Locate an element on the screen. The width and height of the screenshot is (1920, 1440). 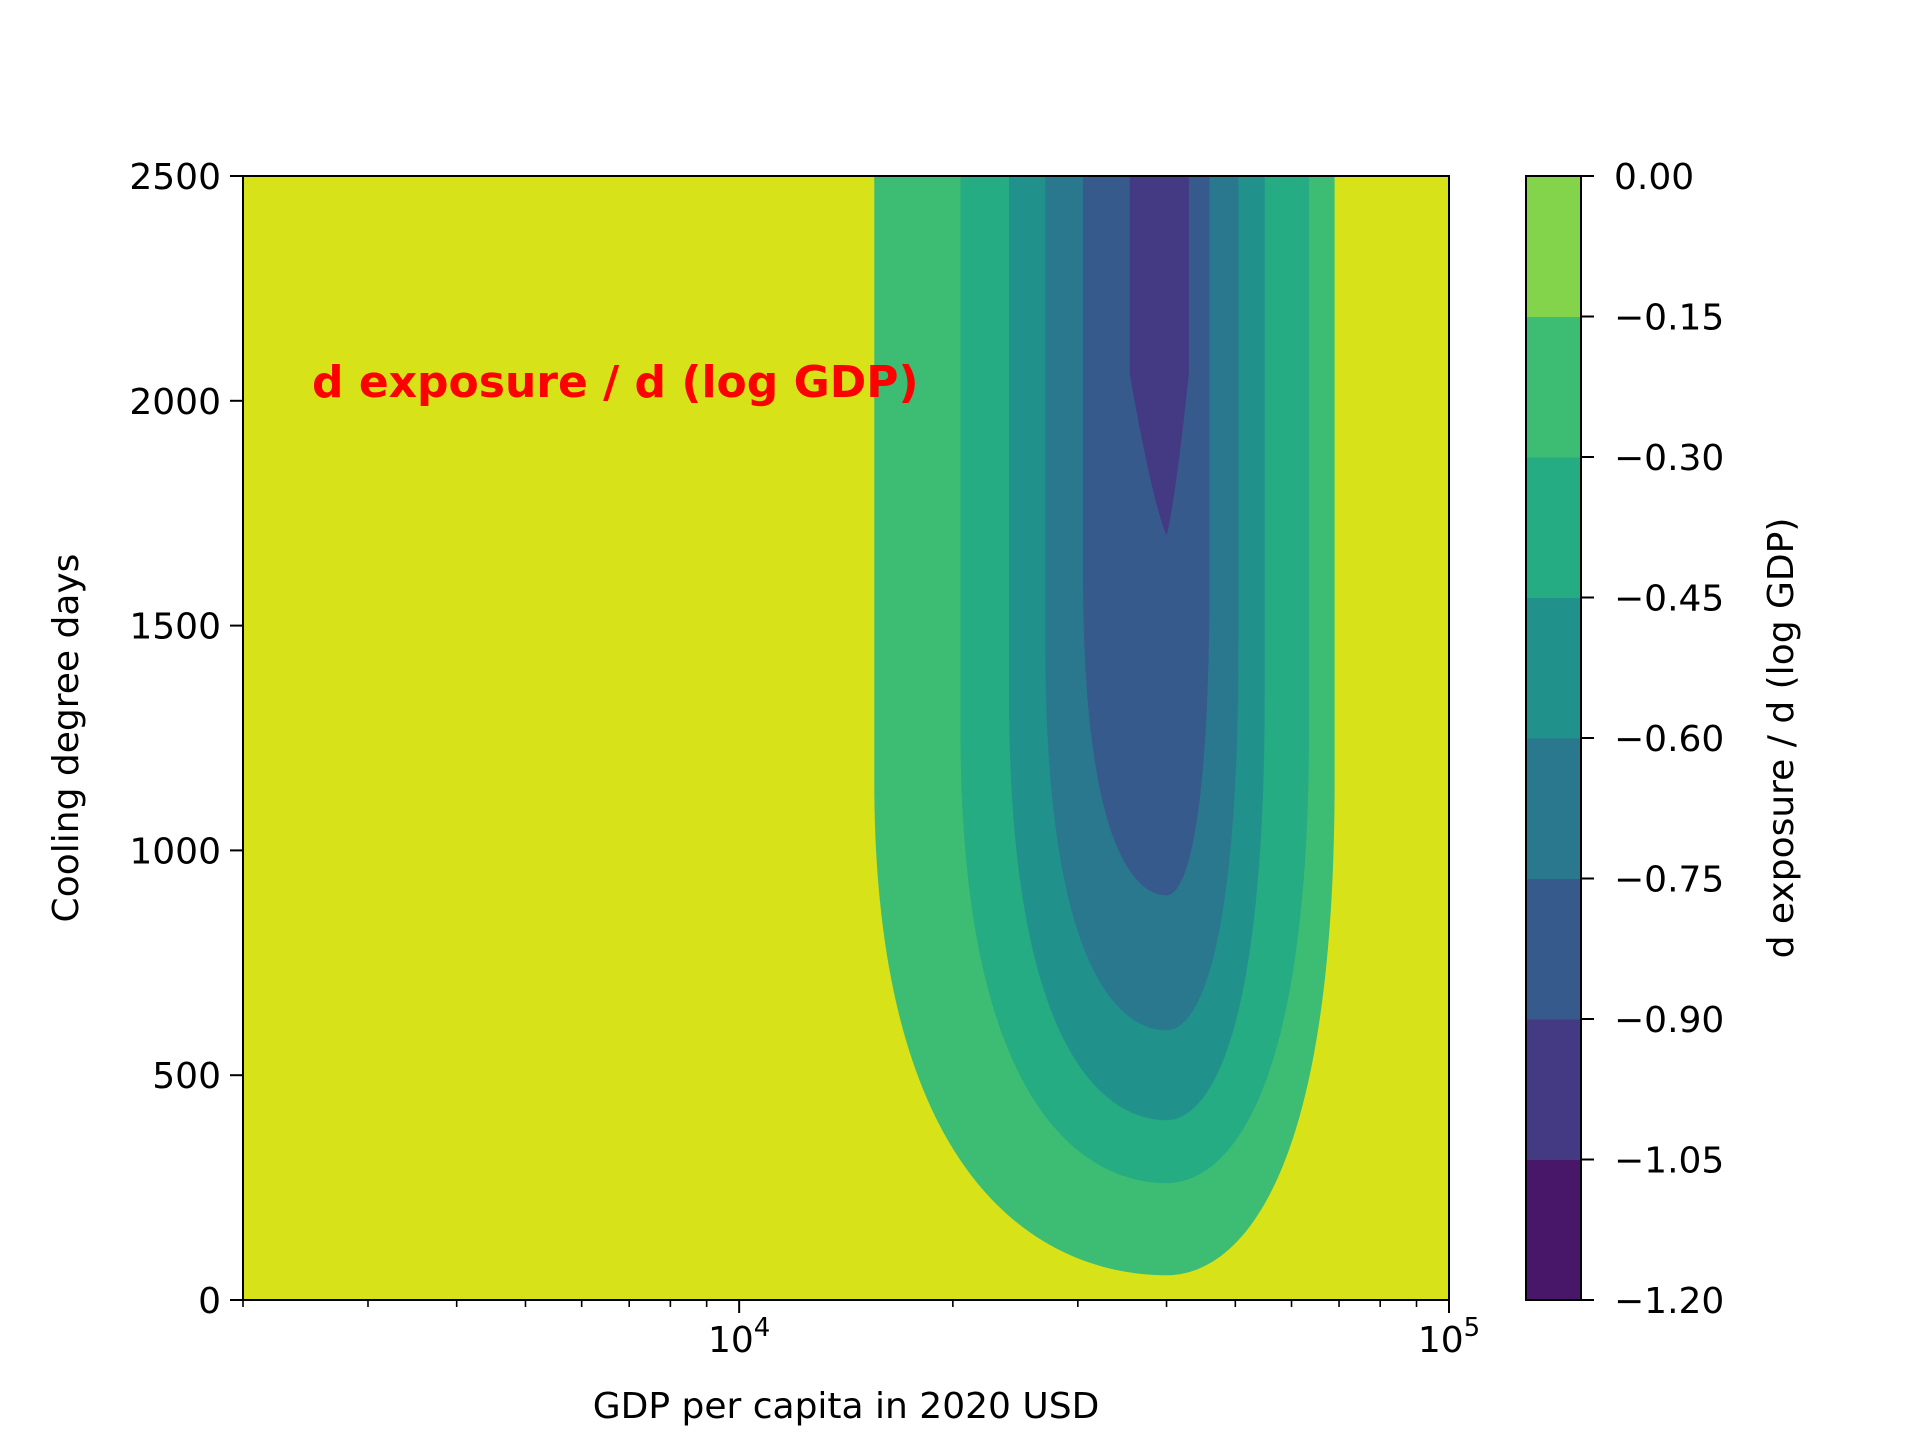
y-axis: 0 500 1000 1500 2000 2500 is located at coordinates (186, 739).